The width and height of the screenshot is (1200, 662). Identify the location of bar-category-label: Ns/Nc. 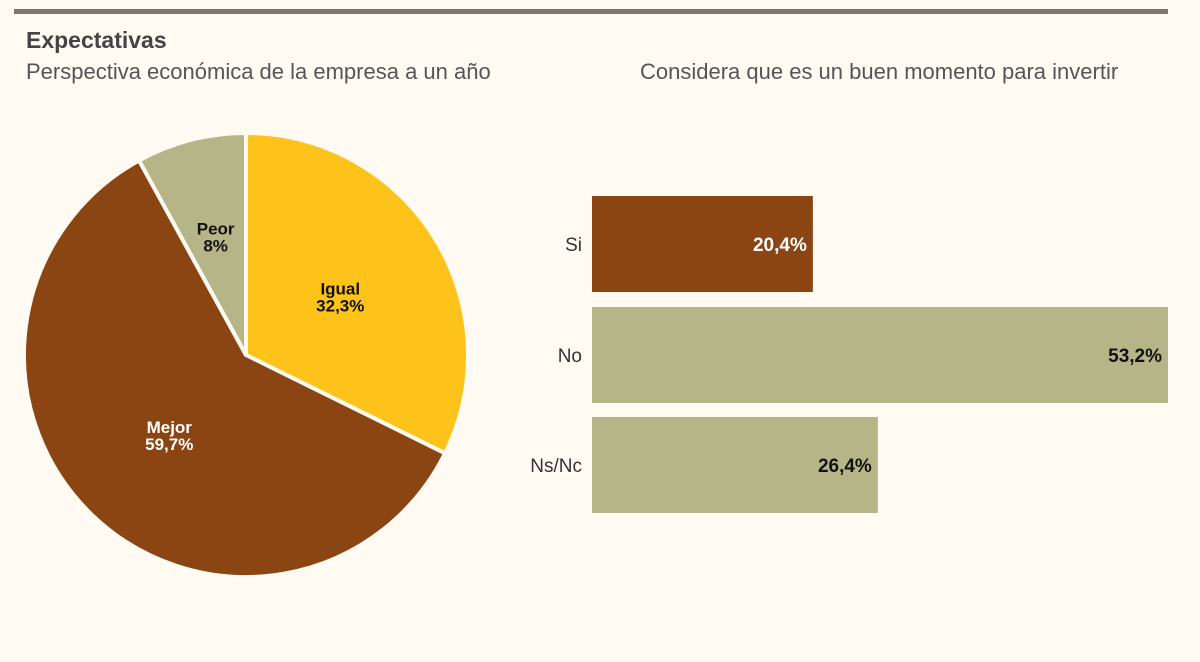
(556, 466).